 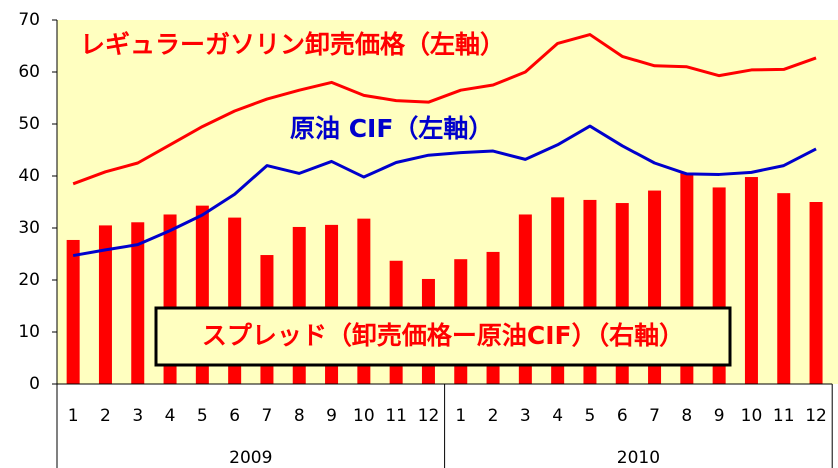 What do you see at coordinates (34, 384) in the screenshot?
I see `y-tick-label: 0` at bounding box center [34, 384].